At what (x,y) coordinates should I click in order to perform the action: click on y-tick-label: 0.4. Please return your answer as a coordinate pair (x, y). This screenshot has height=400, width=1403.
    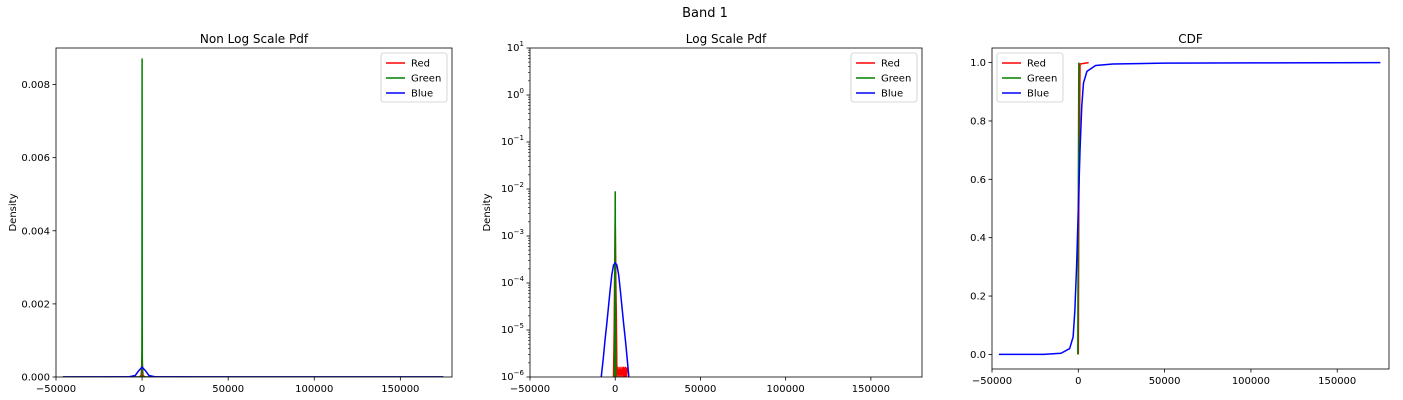
    Looking at the image, I should click on (978, 238).